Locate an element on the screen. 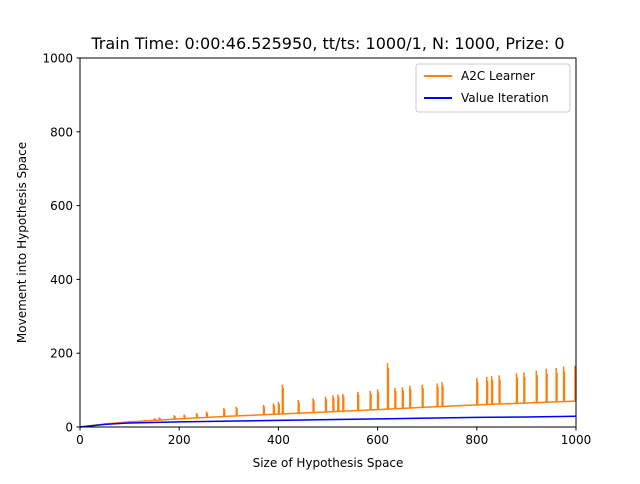 The height and width of the screenshot is (484, 640). y-tick-label: 600 is located at coordinates (61, 206).